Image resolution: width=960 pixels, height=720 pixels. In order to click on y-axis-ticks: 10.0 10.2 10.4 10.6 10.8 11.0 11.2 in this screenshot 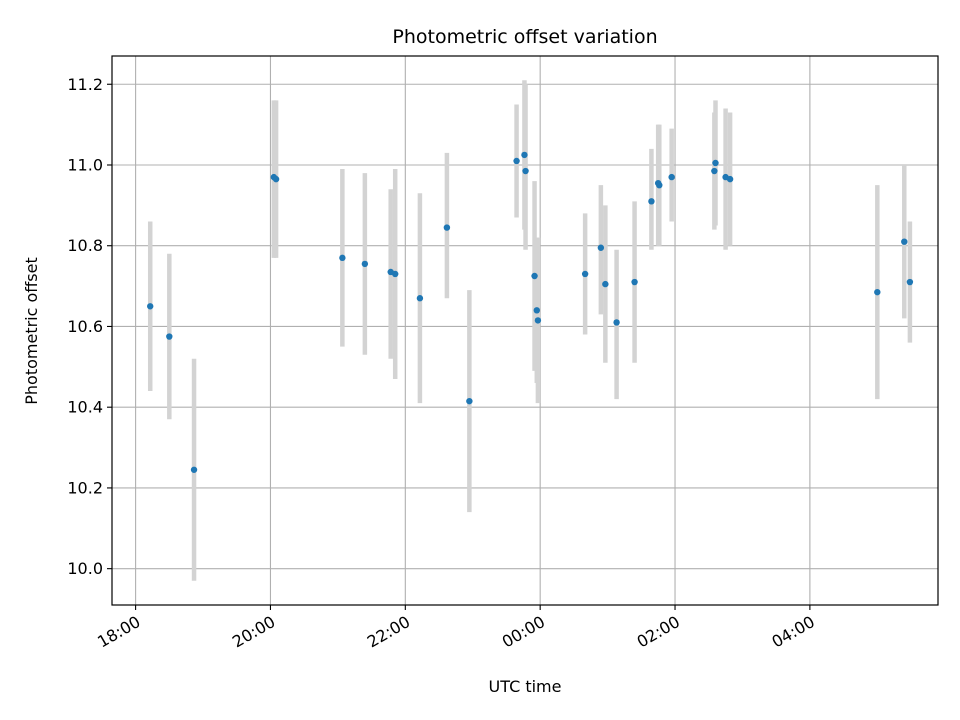, I will do `click(89, 326)`.